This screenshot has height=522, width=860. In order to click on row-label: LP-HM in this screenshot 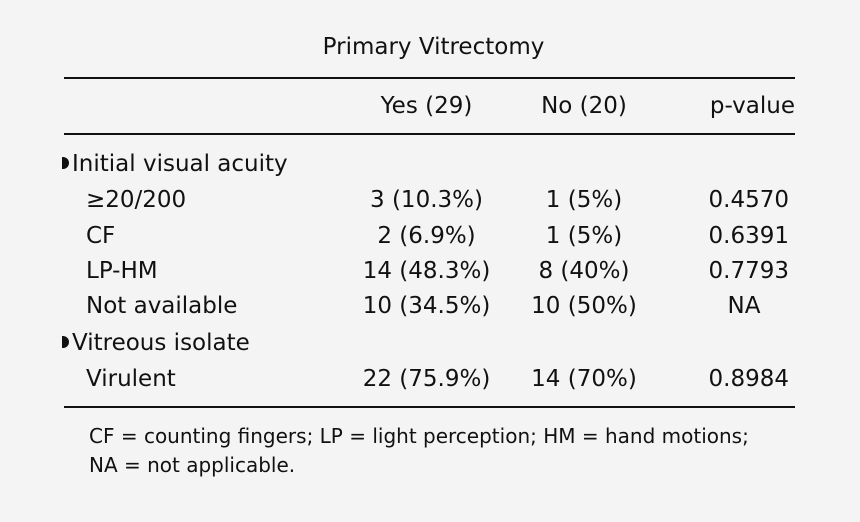, I will do `click(122, 271)`.